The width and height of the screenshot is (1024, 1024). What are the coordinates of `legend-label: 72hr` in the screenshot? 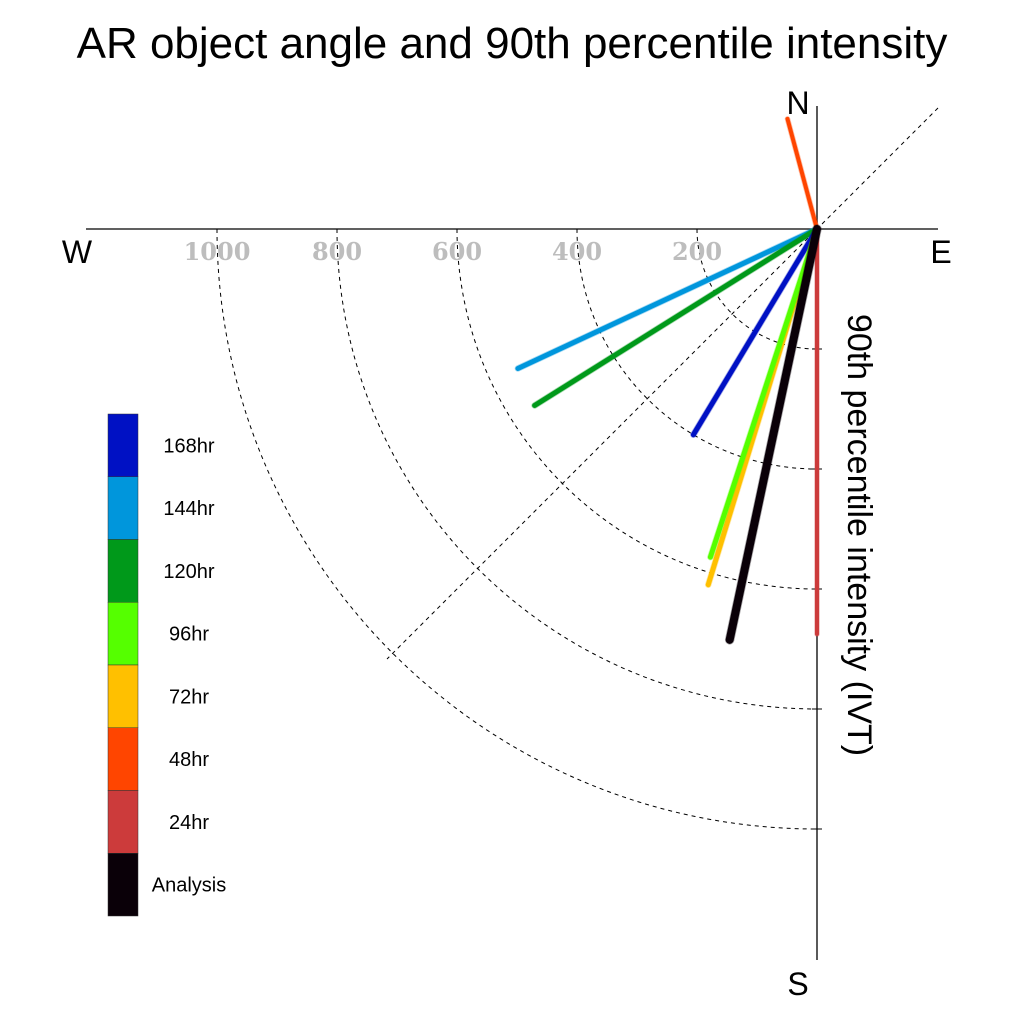 It's located at (189, 697).